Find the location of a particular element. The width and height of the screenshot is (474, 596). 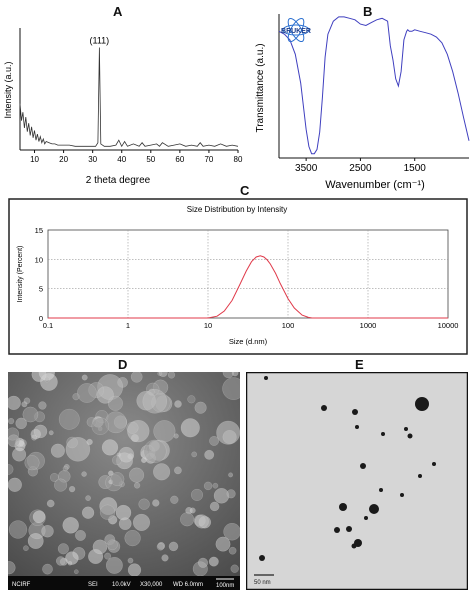

xrd-x-tick-label: 60 is located at coordinates (179, 159).